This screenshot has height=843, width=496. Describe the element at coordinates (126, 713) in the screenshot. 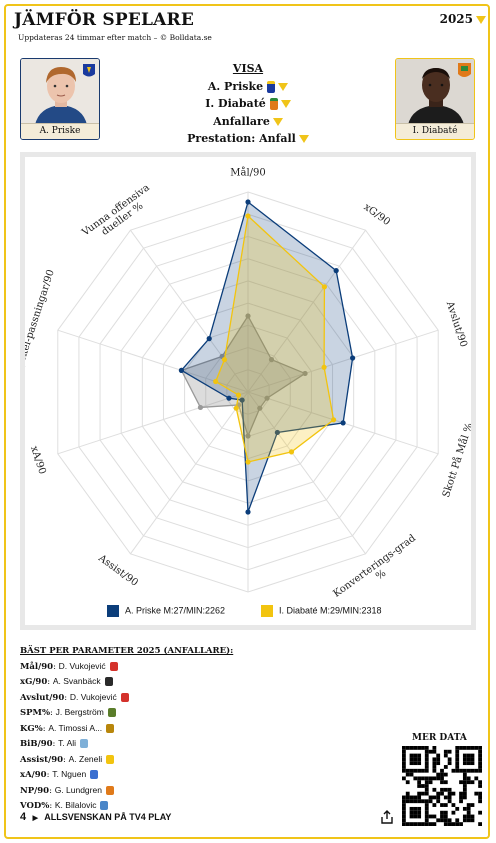

I see `best-row: SPM%: J. Bergström` at that location.